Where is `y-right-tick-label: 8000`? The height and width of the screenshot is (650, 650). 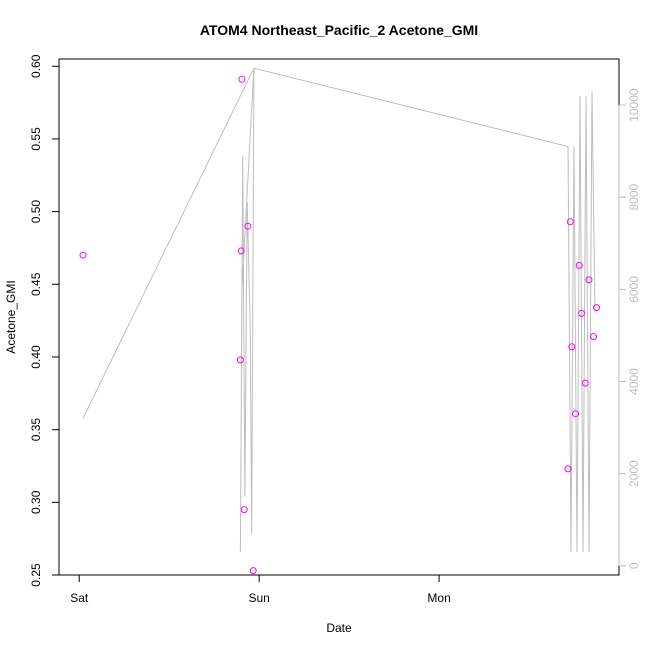
y-right-tick-label: 8000 is located at coordinates (634, 197).